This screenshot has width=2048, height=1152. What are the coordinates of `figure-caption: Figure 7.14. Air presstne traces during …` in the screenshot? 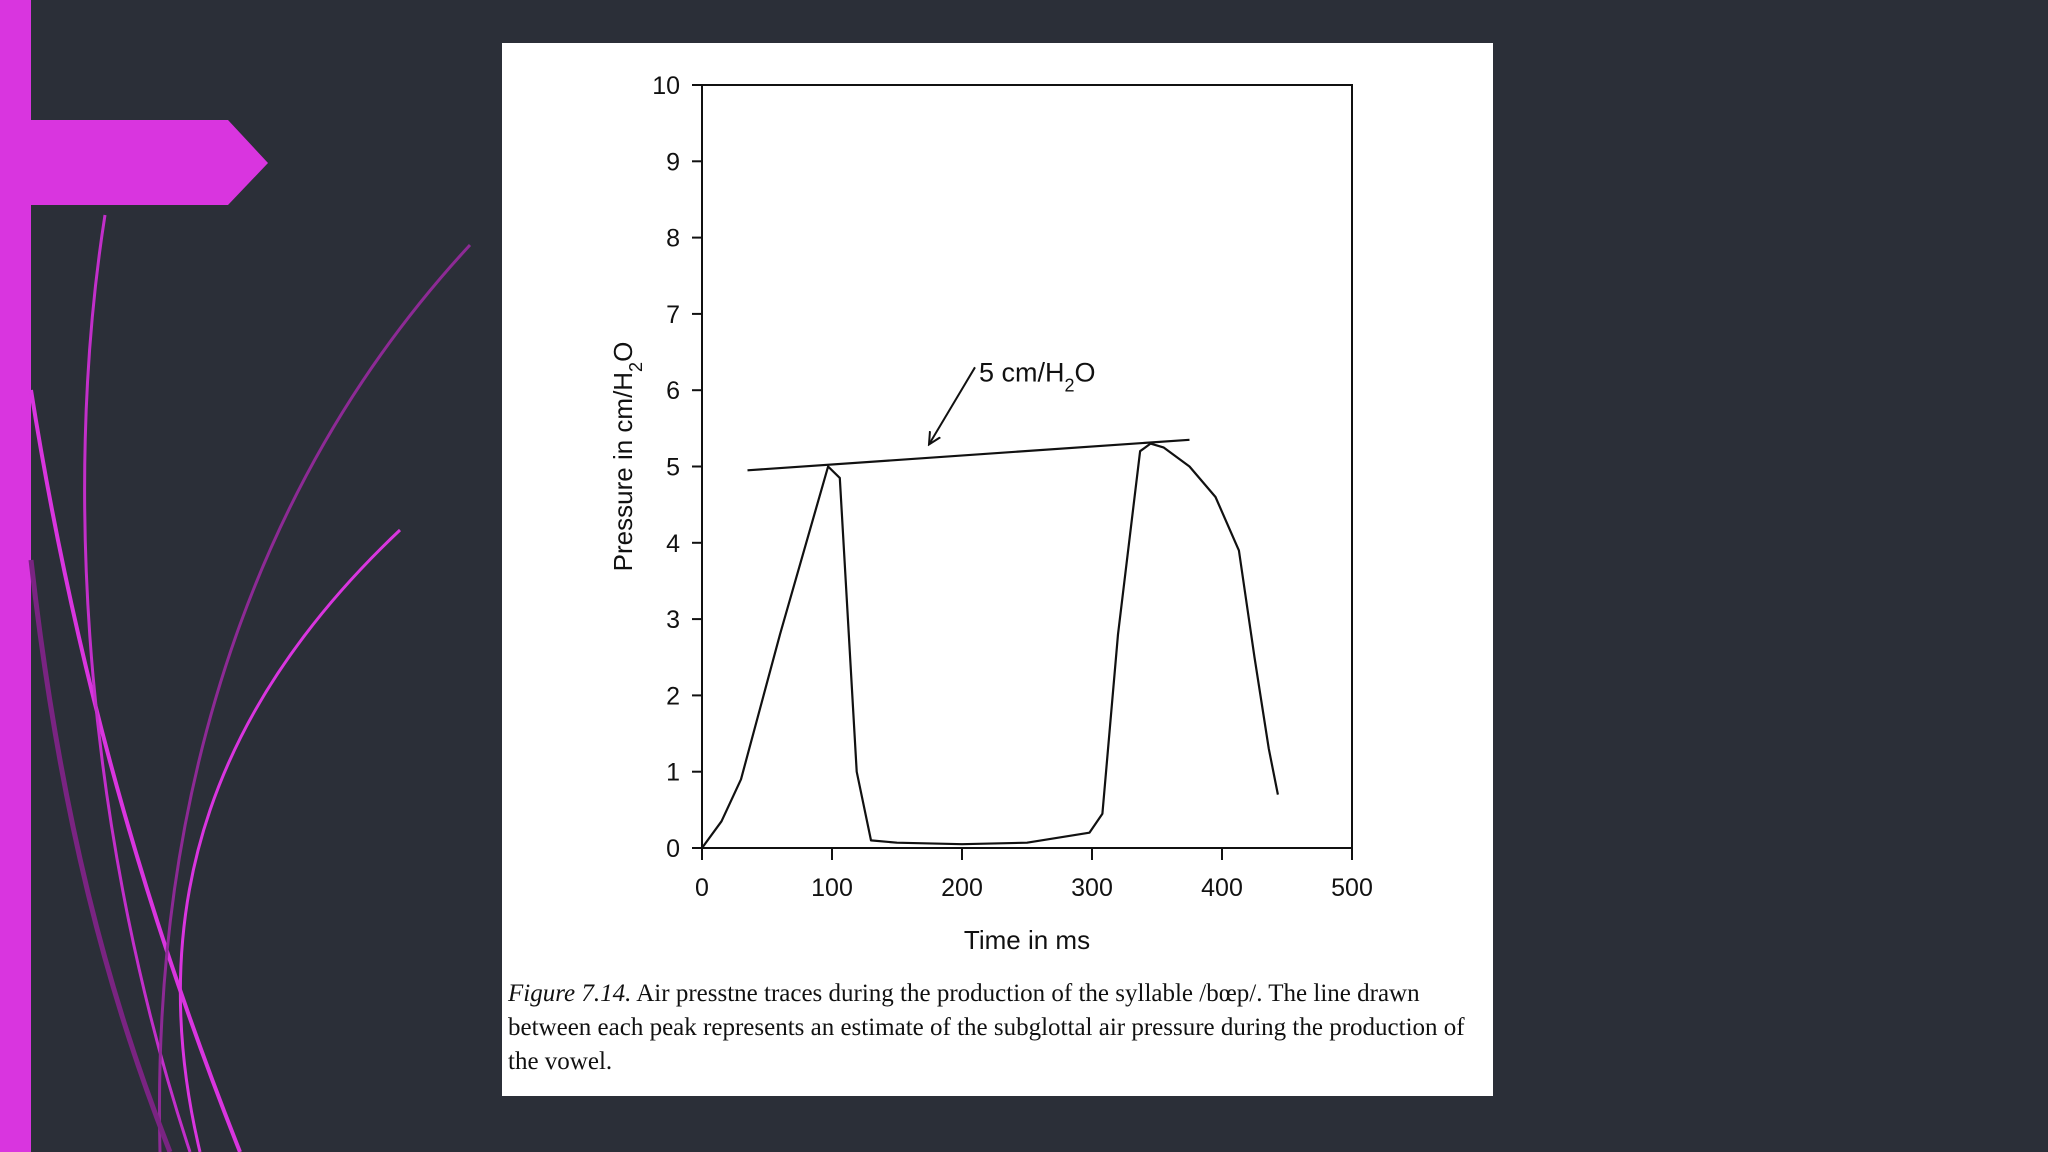 It's located at (998, 1028).